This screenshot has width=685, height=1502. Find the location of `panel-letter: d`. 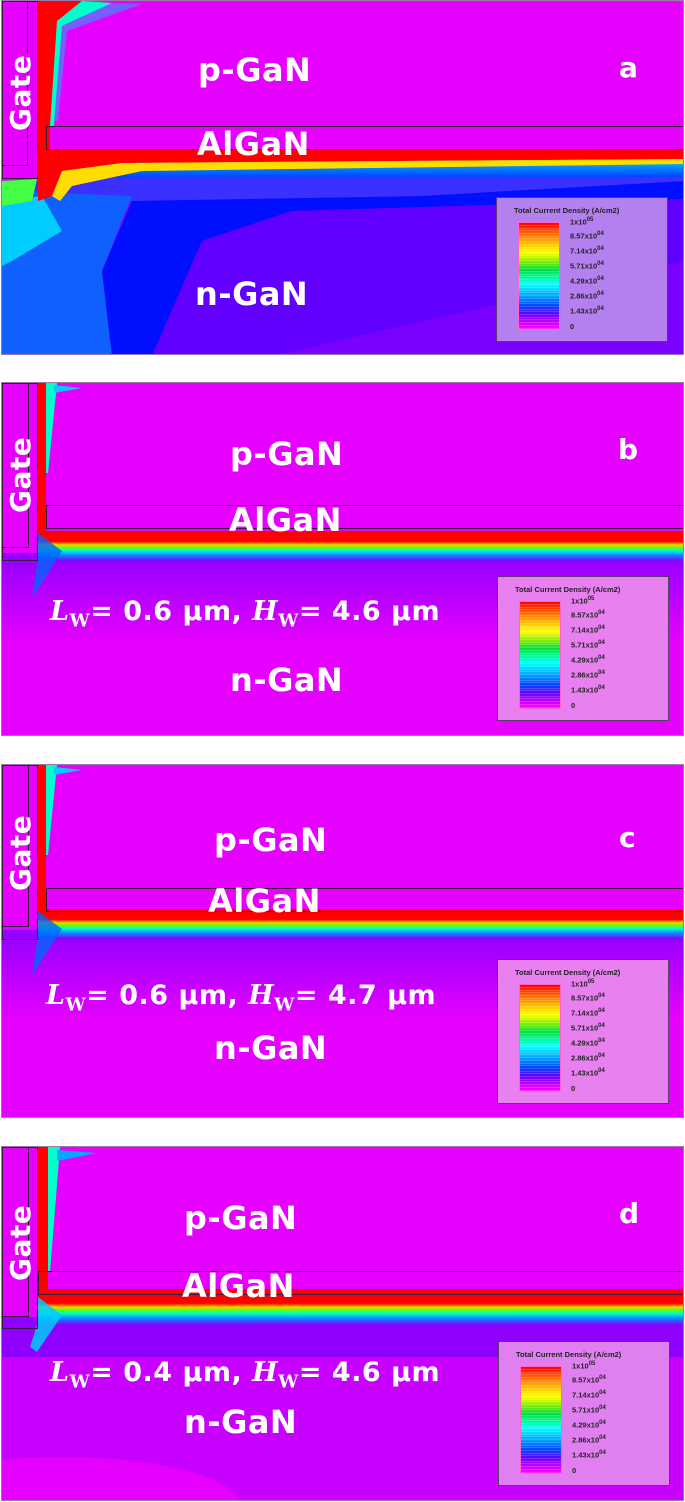

panel-letter: d is located at coordinates (629, 1213).